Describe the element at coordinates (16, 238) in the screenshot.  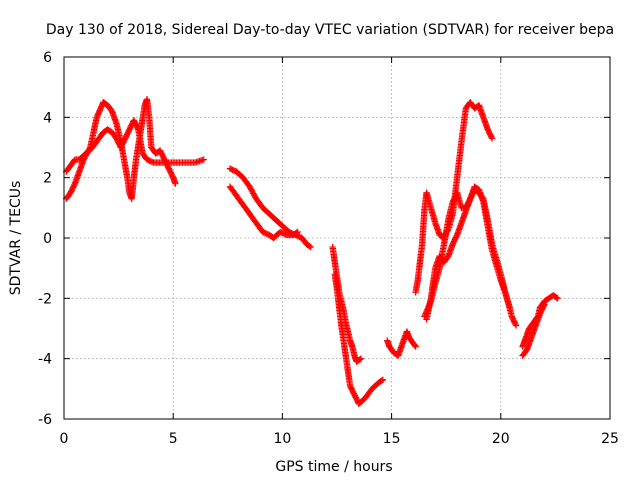
I see `y-axis-label: SDTVAR / TECUs` at that location.